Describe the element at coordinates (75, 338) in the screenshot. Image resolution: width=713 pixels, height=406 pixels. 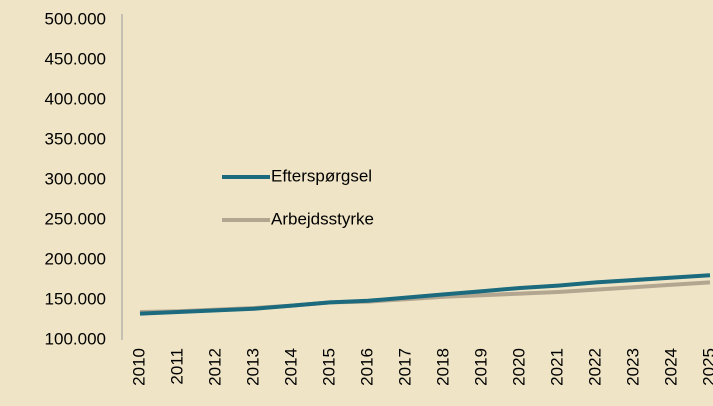
I see `y-tick-label: 100.000` at that location.